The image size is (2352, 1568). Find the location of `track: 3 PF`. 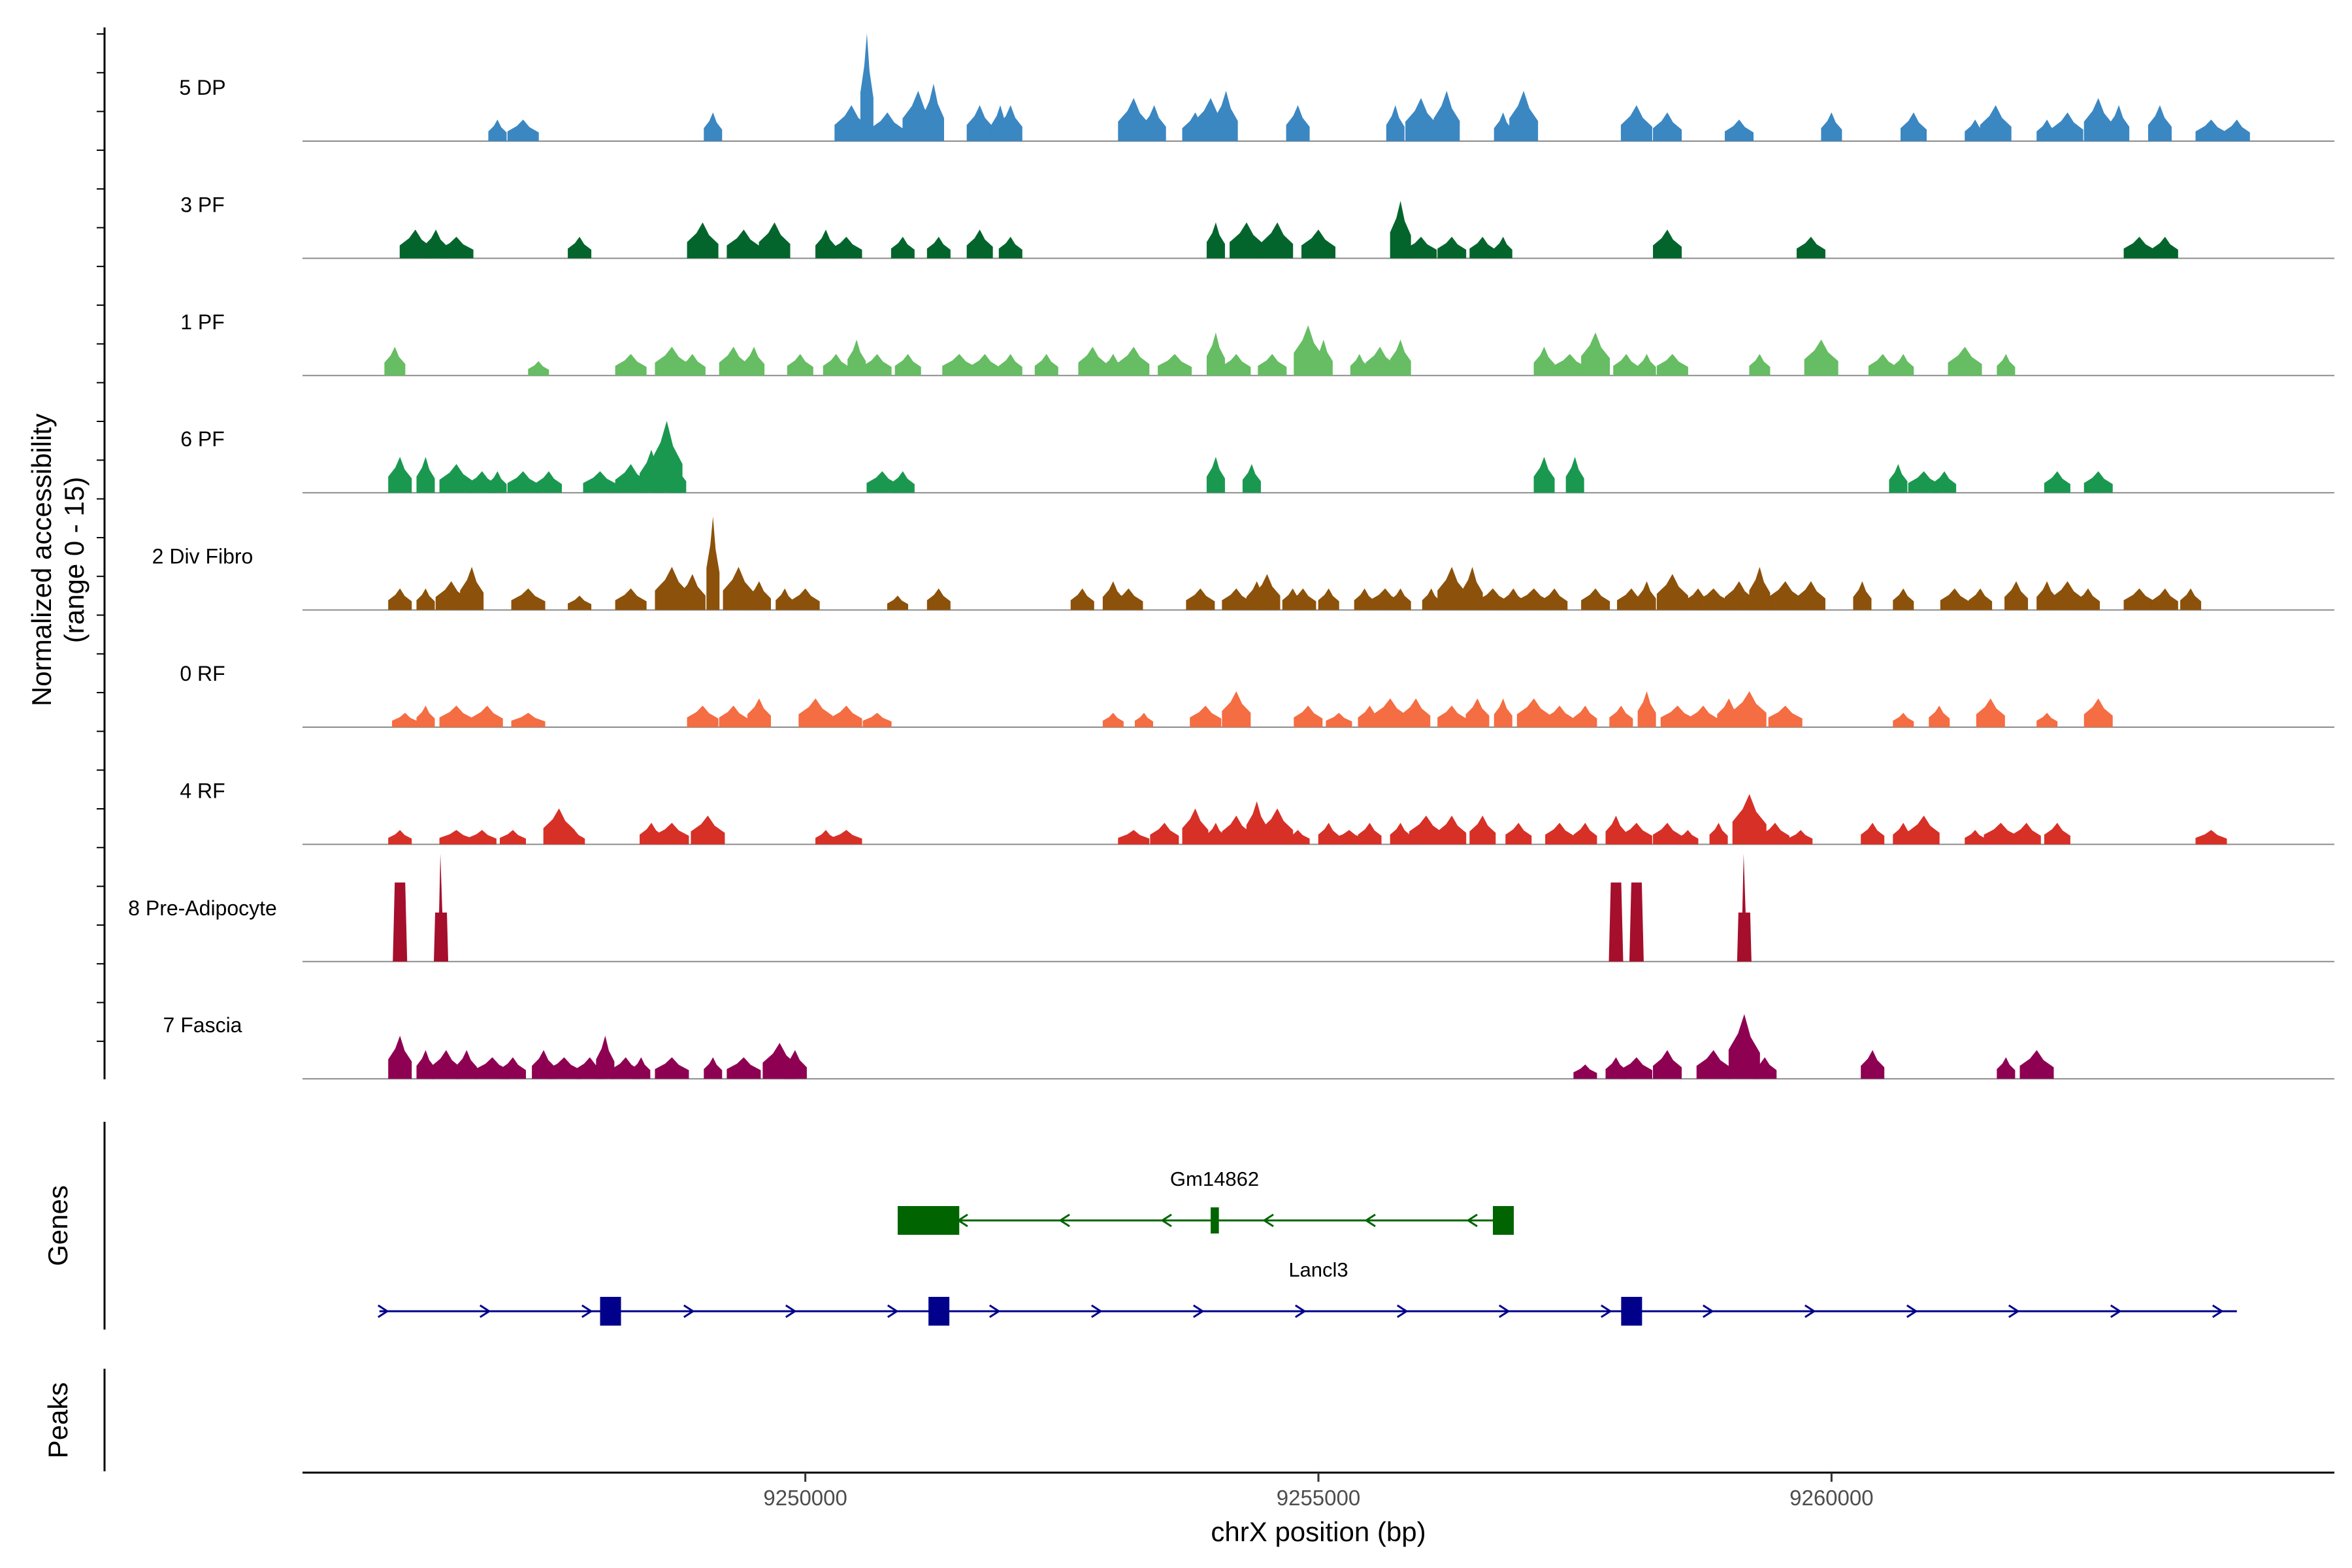

track: 3 PF is located at coordinates (1257, 226).